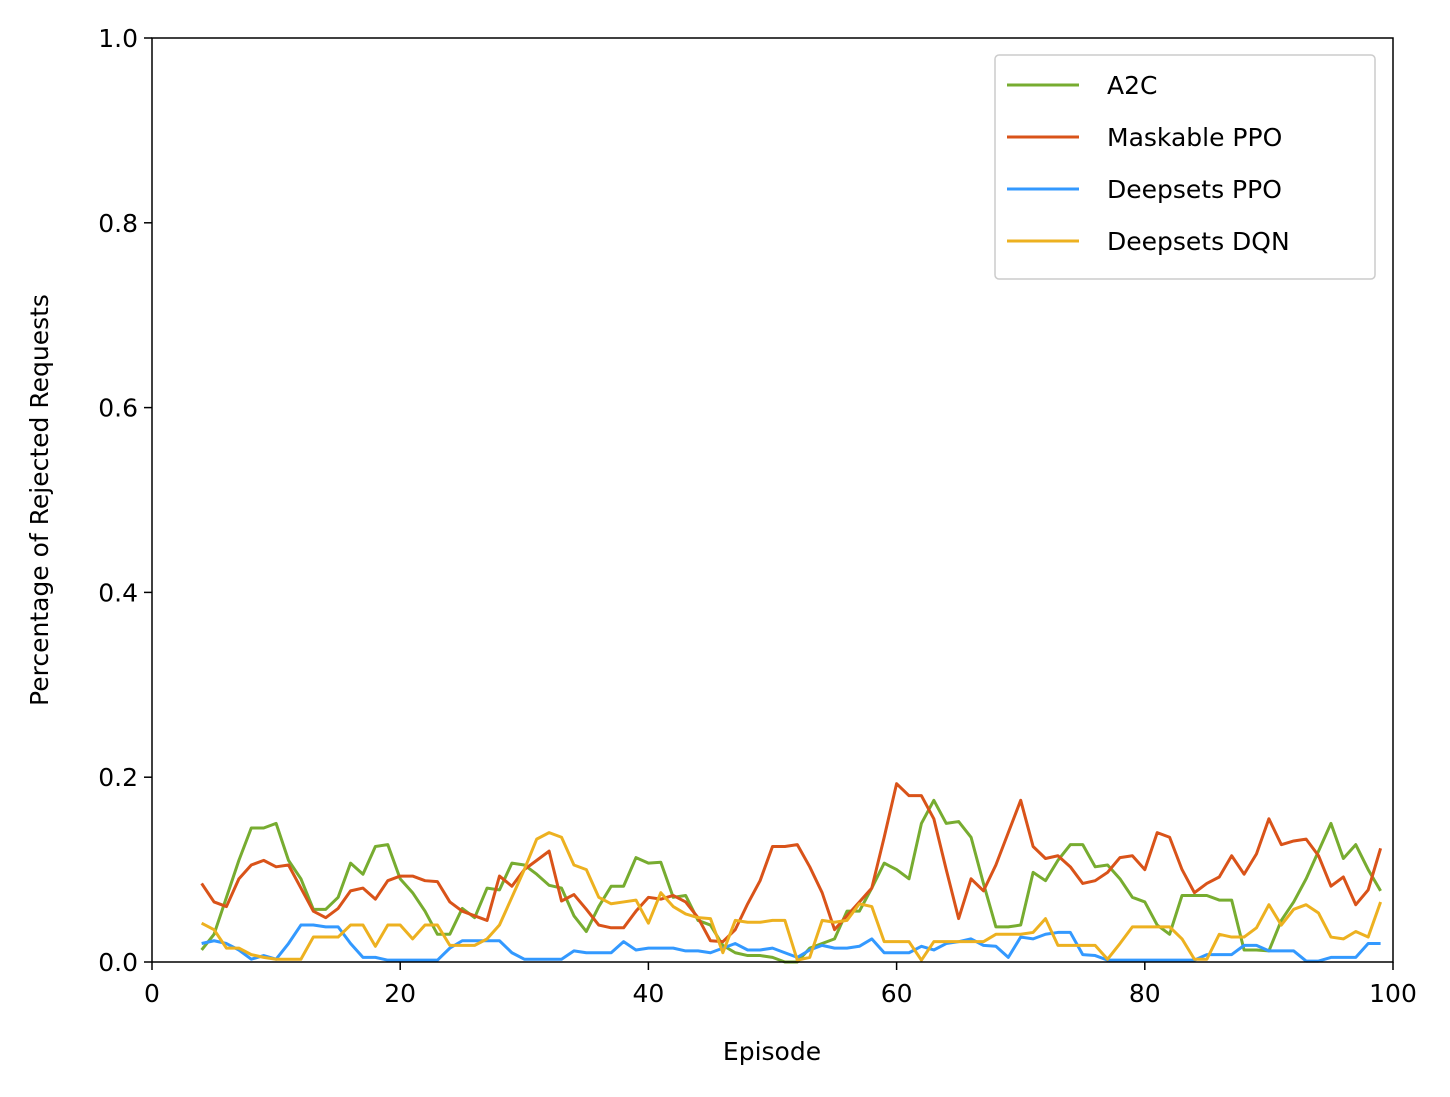 The image size is (1450, 1097). What do you see at coordinates (1145, 993) in the screenshot?
I see `x-tick-label: 80` at bounding box center [1145, 993].